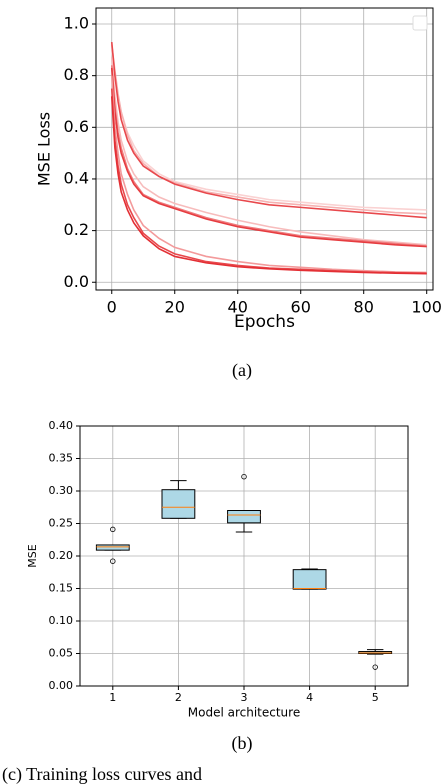  What do you see at coordinates (112, 307) in the screenshot?
I see `x-tick-label: 0` at bounding box center [112, 307].